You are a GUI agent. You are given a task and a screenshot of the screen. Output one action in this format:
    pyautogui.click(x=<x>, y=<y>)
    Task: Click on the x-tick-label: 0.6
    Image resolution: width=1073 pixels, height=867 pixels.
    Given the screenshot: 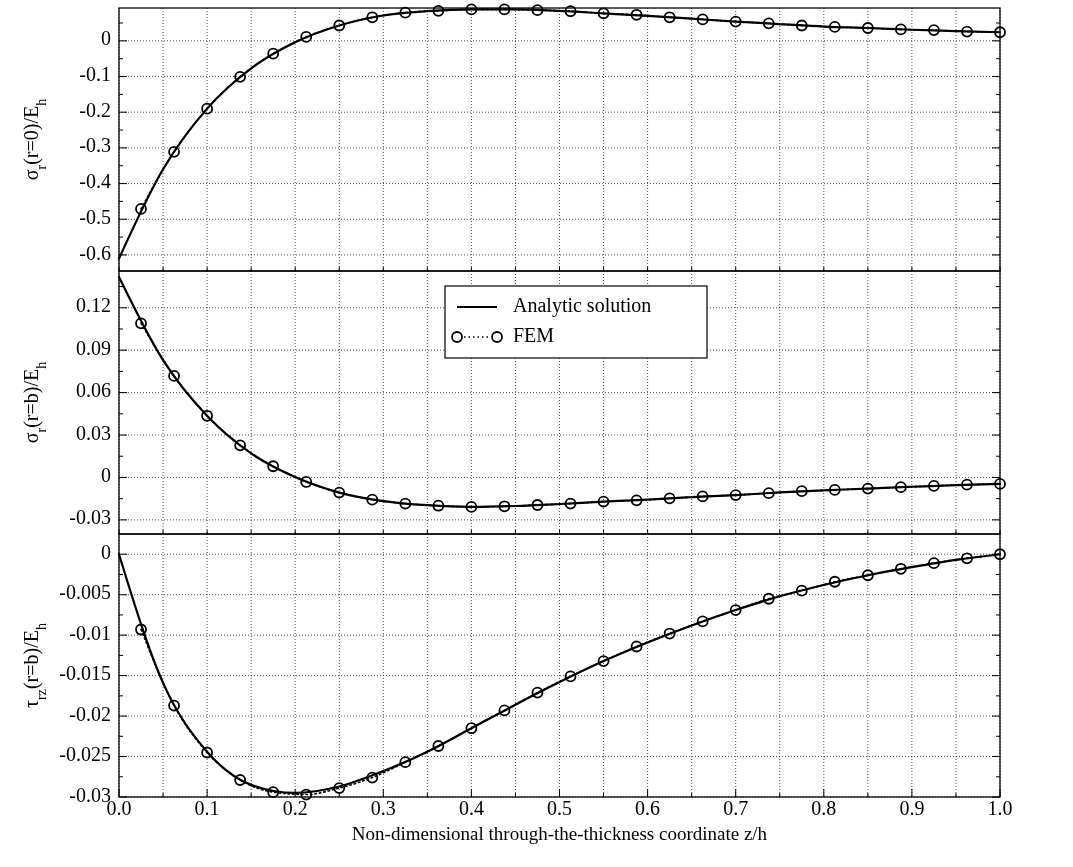 What is the action you would take?
    pyautogui.click(x=648, y=808)
    